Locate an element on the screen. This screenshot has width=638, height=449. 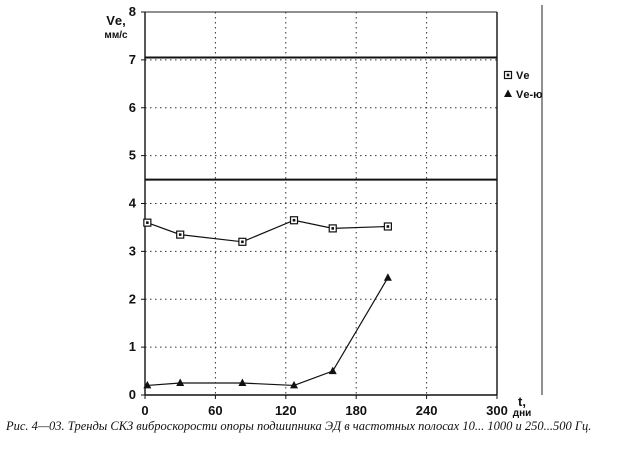
y-tick-label: 8 is located at coordinates (132, 11).